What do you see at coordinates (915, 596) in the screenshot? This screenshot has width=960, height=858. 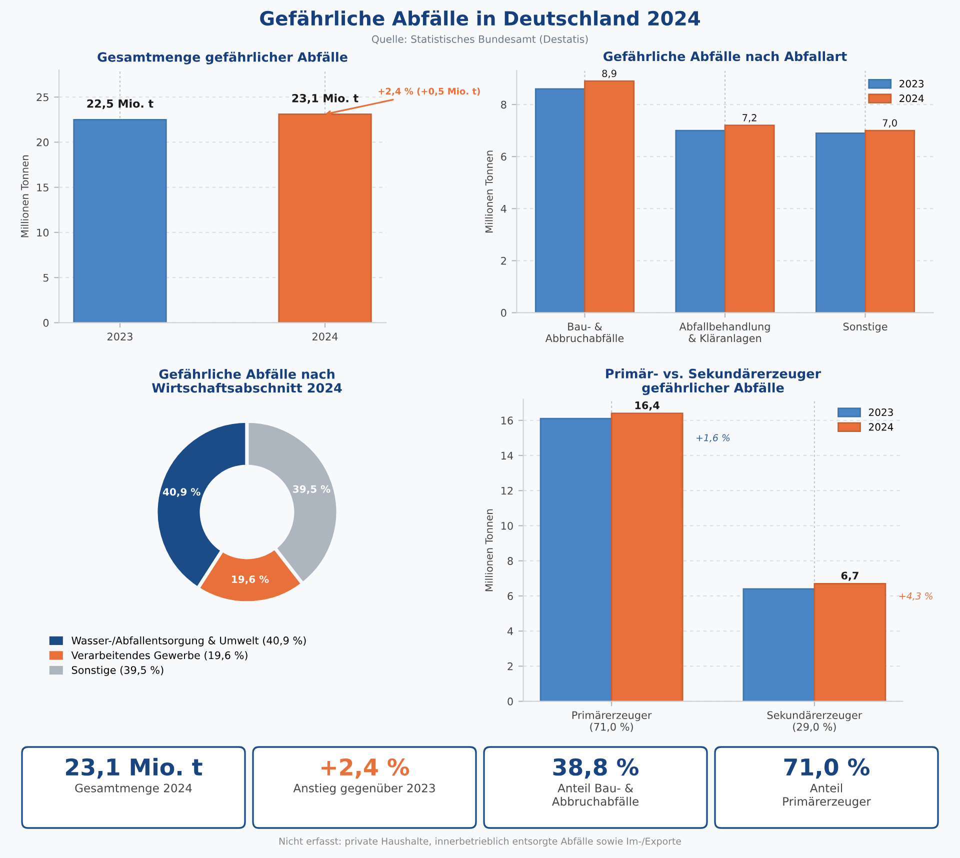 I see `annotation: +4,3 %` at bounding box center [915, 596].